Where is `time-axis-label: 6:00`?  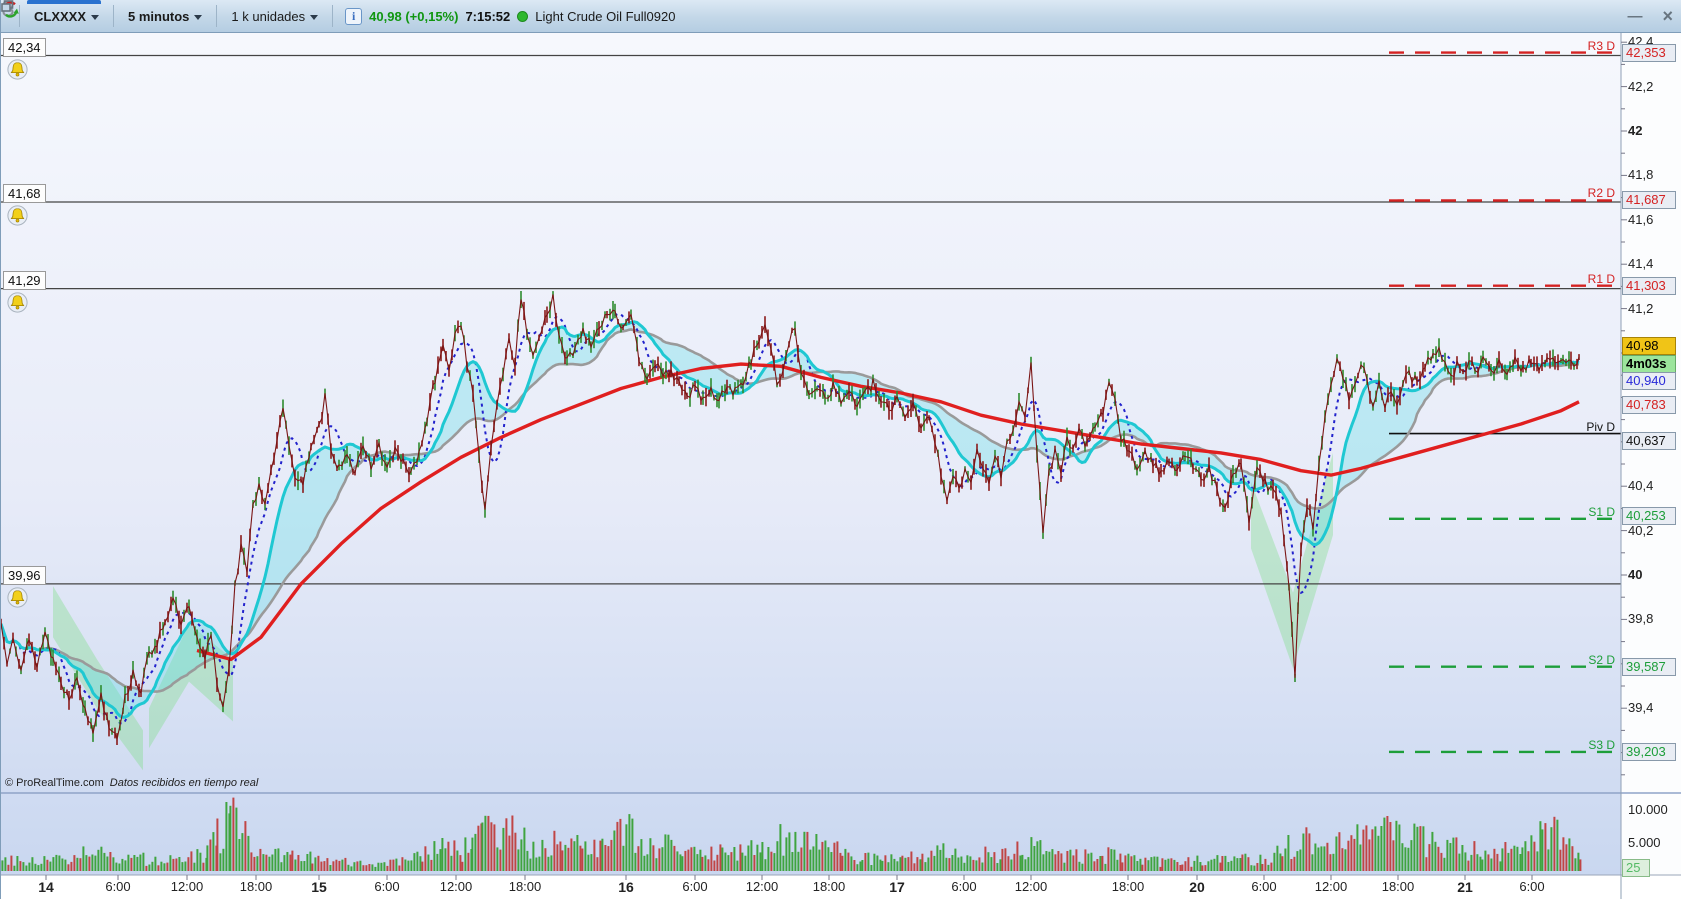 time-axis-label: 6:00 is located at coordinates (387, 886).